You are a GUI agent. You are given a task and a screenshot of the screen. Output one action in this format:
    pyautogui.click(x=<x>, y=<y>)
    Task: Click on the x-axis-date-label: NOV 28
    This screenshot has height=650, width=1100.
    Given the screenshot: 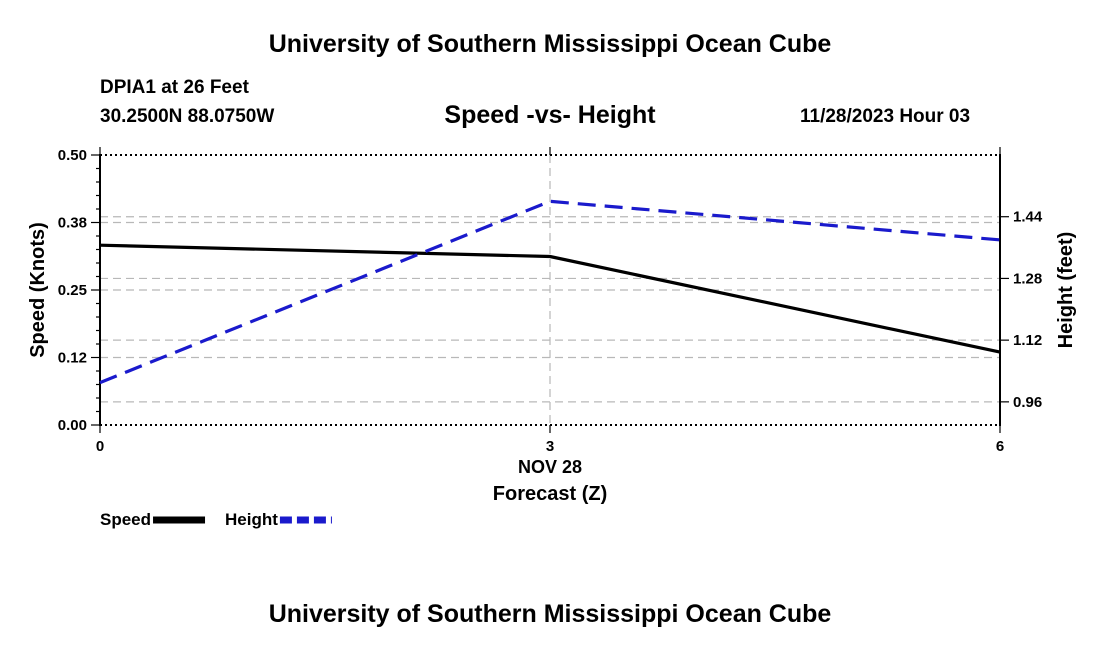 What is the action you would take?
    pyautogui.click(x=550, y=467)
    